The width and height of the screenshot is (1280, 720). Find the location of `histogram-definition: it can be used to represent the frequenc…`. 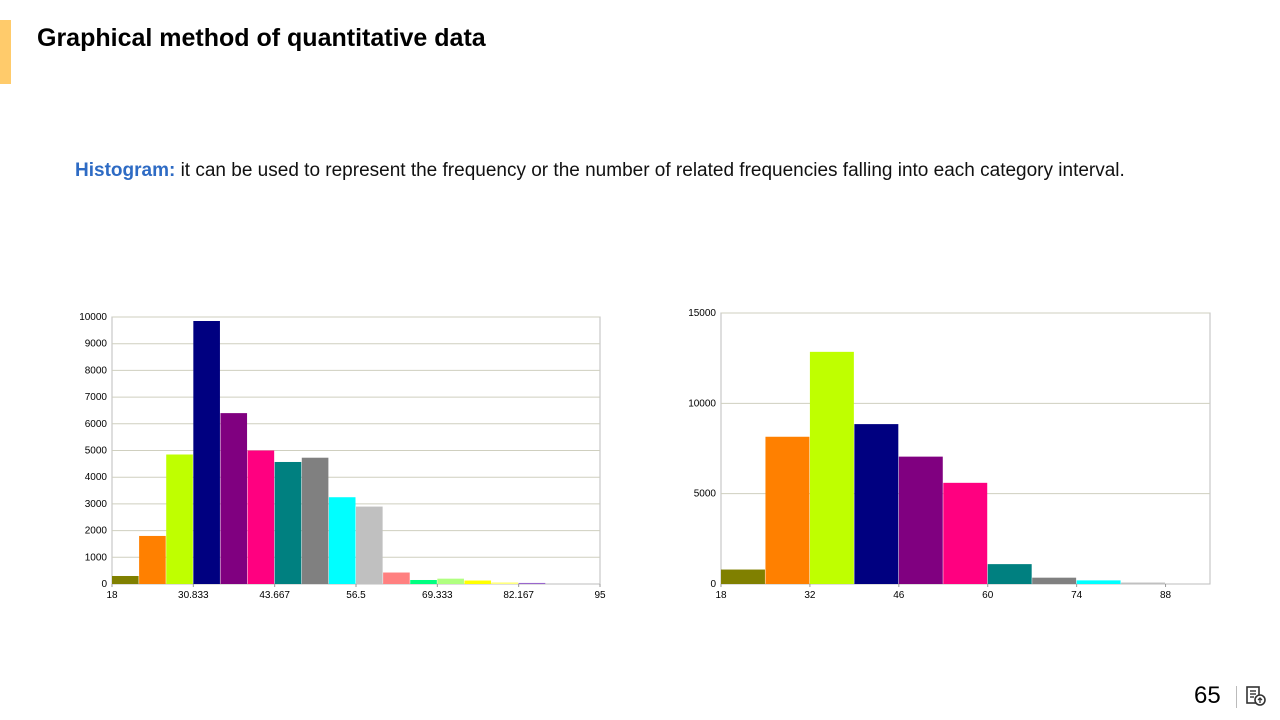

histogram-definition: it can be used to represent the frequenc… is located at coordinates (650, 170).